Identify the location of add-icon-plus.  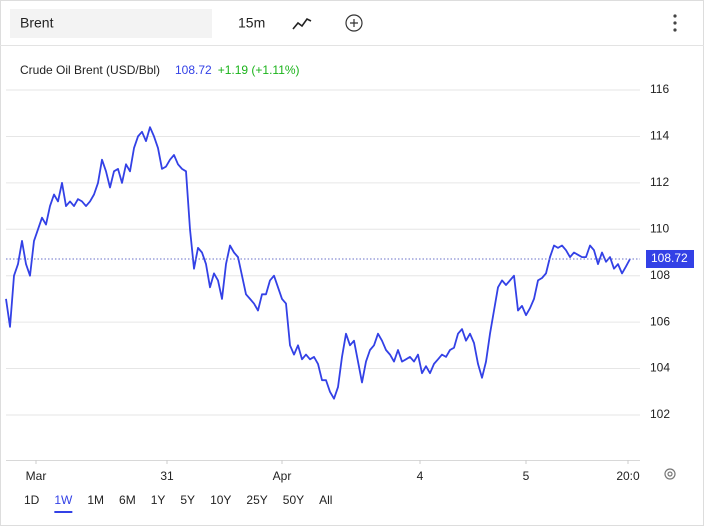
(354, 23).